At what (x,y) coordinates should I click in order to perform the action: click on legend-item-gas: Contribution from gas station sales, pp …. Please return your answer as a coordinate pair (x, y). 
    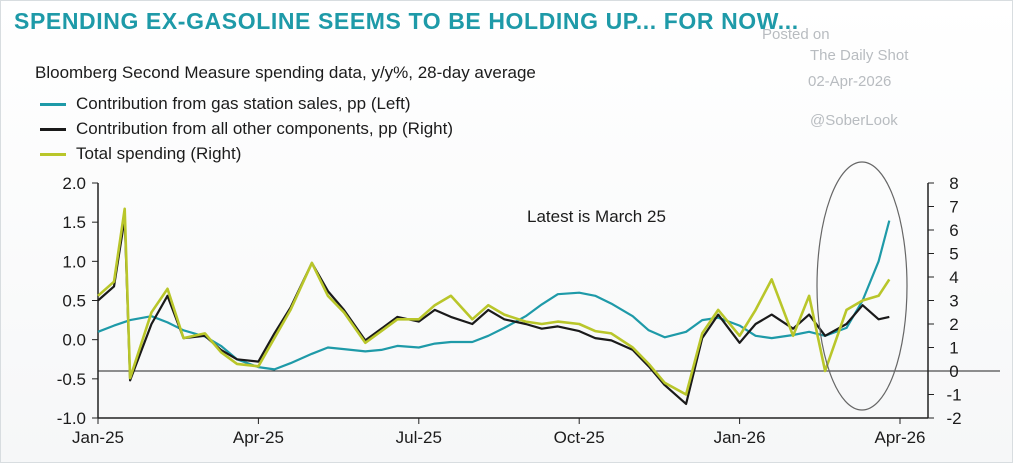
    Looking at the image, I should click on (225, 104).